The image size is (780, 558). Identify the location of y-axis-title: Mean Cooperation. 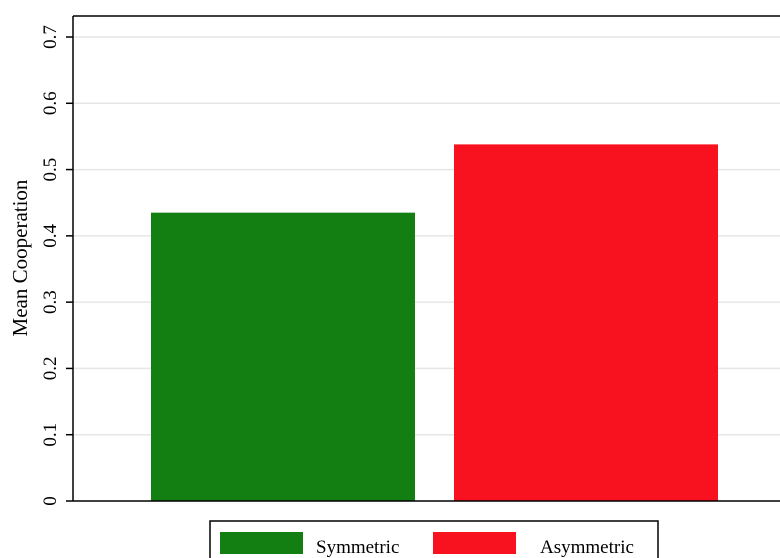
(20, 257).